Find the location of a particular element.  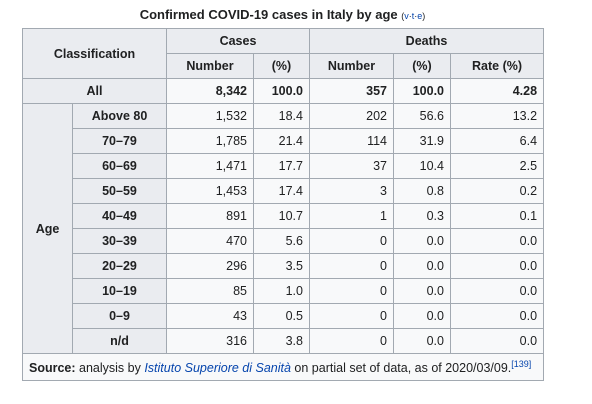

data-row: 20–29 296 3.5 0 0.0 0.0 is located at coordinates (284, 266).